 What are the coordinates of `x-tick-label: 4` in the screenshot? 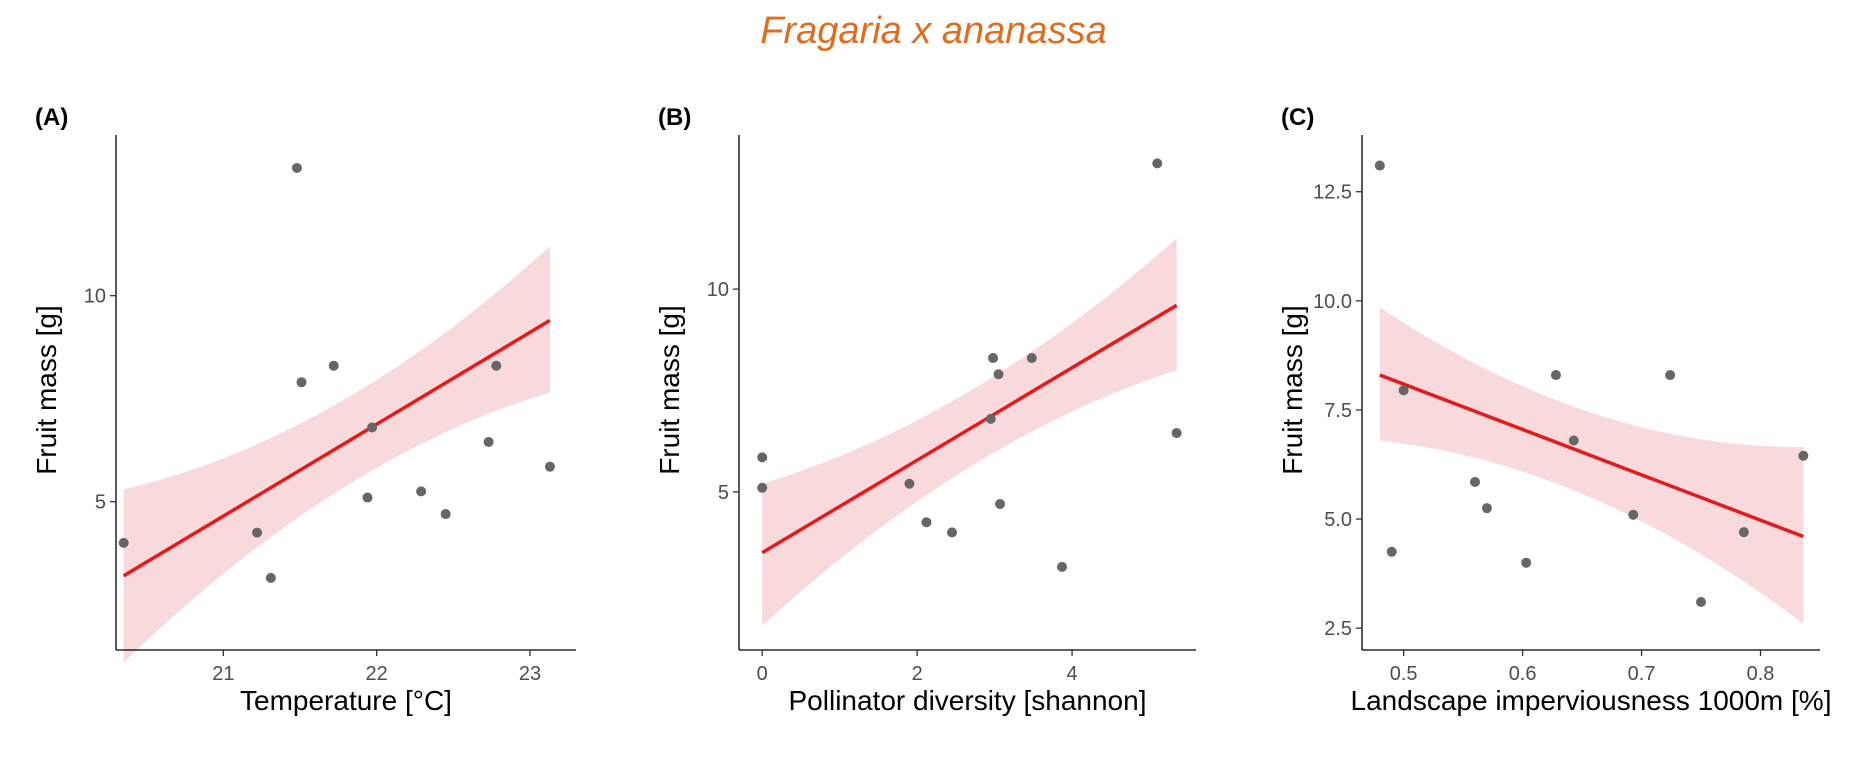 It's located at (1072, 674).